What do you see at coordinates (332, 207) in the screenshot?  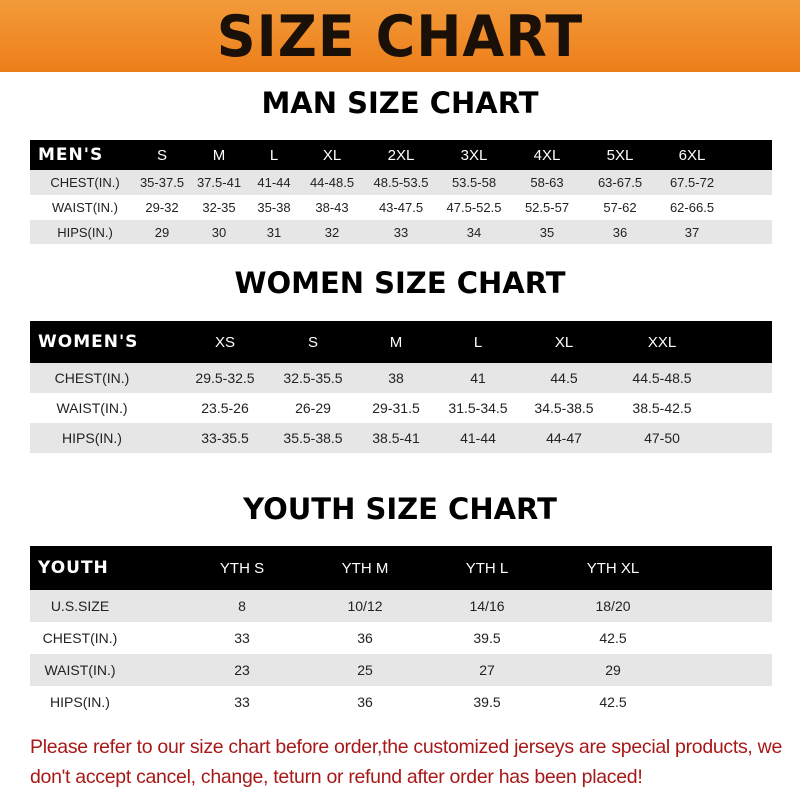 I see `table-cell: 38-43` at bounding box center [332, 207].